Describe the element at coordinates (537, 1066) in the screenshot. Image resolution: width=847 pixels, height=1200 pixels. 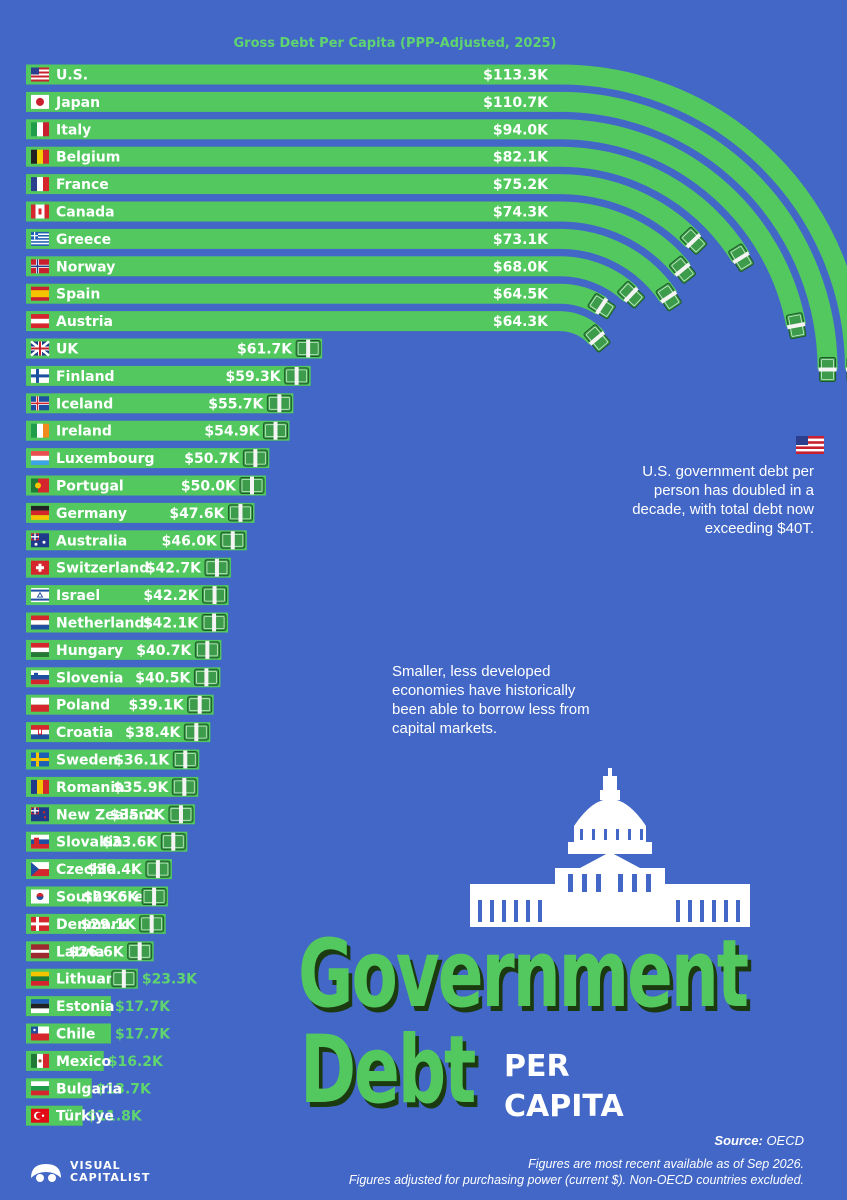
I see `headline-per: PER` at that location.